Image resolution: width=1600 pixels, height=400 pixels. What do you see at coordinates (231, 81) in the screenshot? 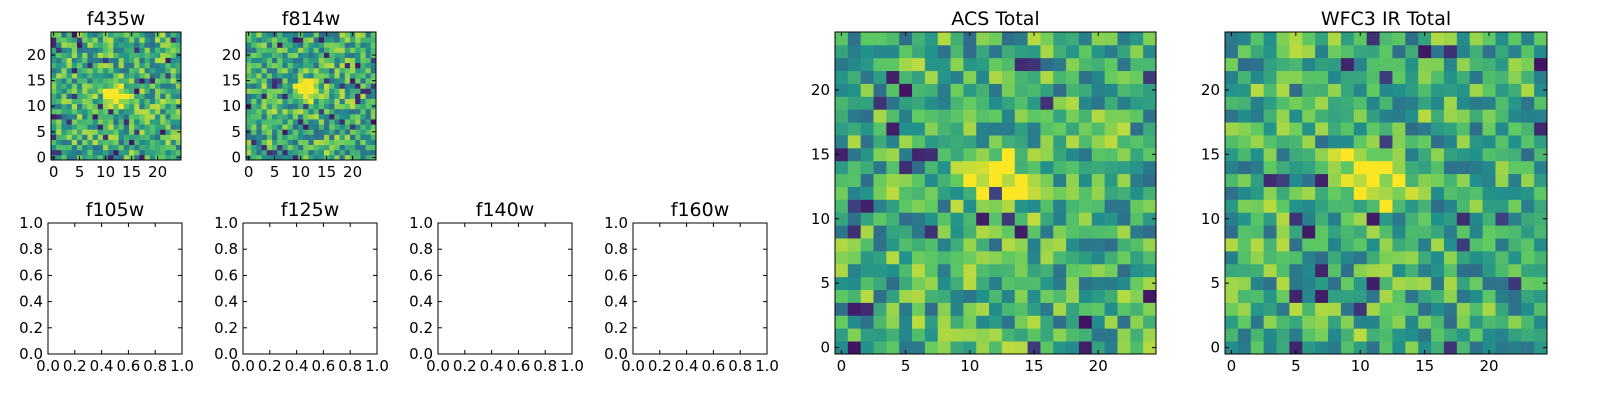
I see `y-tick-label: 15` at bounding box center [231, 81].